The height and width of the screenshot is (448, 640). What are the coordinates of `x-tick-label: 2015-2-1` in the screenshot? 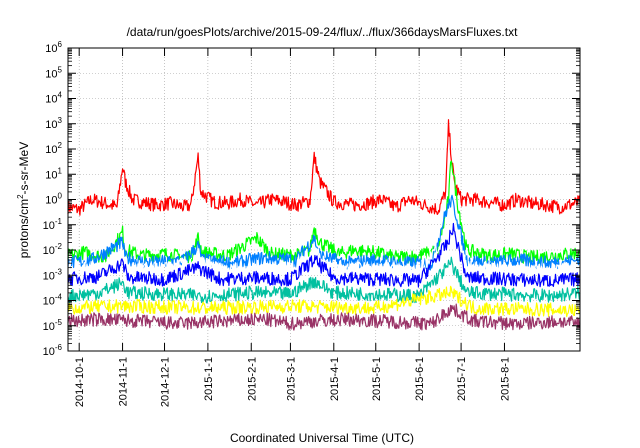 It's located at (252, 379).